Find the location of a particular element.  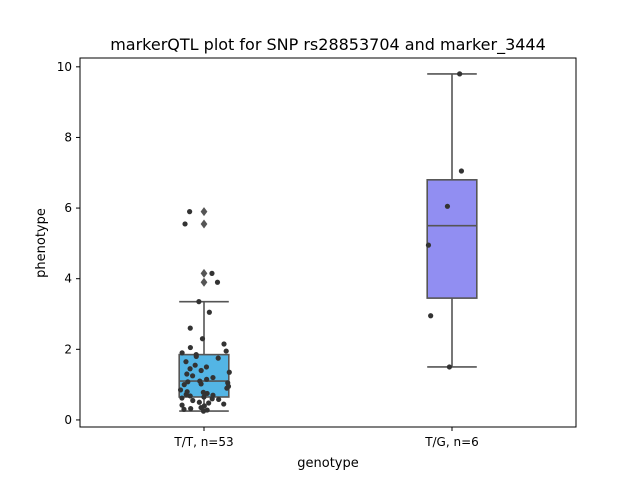

y-tick-label: 2 is located at coordinates (68, 349).